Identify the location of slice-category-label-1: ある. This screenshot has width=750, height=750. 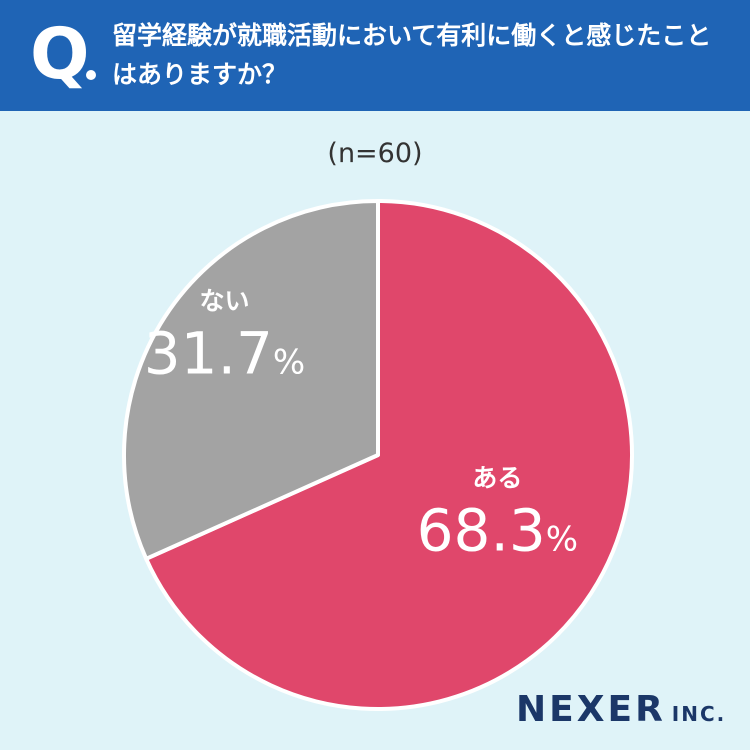
(497, 477).